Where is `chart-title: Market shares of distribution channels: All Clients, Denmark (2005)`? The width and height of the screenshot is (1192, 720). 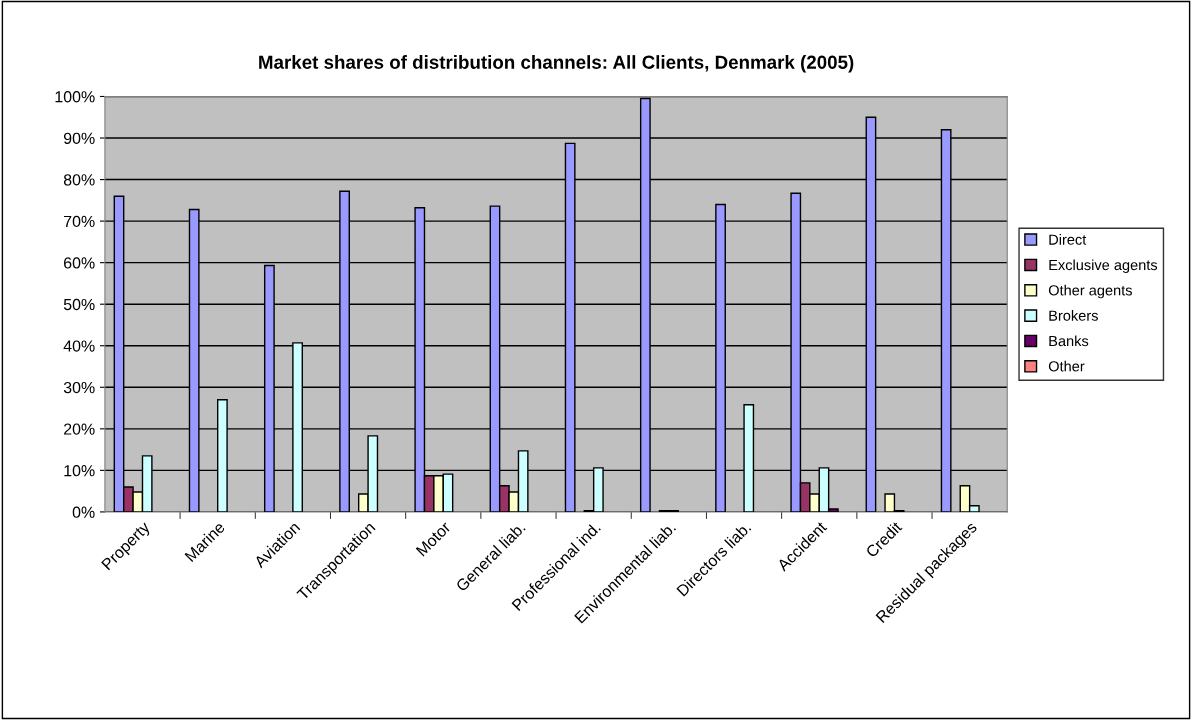 chart-title: Market shares of distribution channels: All Clients, Denmark (2005) is located at coordinates (556, 64).